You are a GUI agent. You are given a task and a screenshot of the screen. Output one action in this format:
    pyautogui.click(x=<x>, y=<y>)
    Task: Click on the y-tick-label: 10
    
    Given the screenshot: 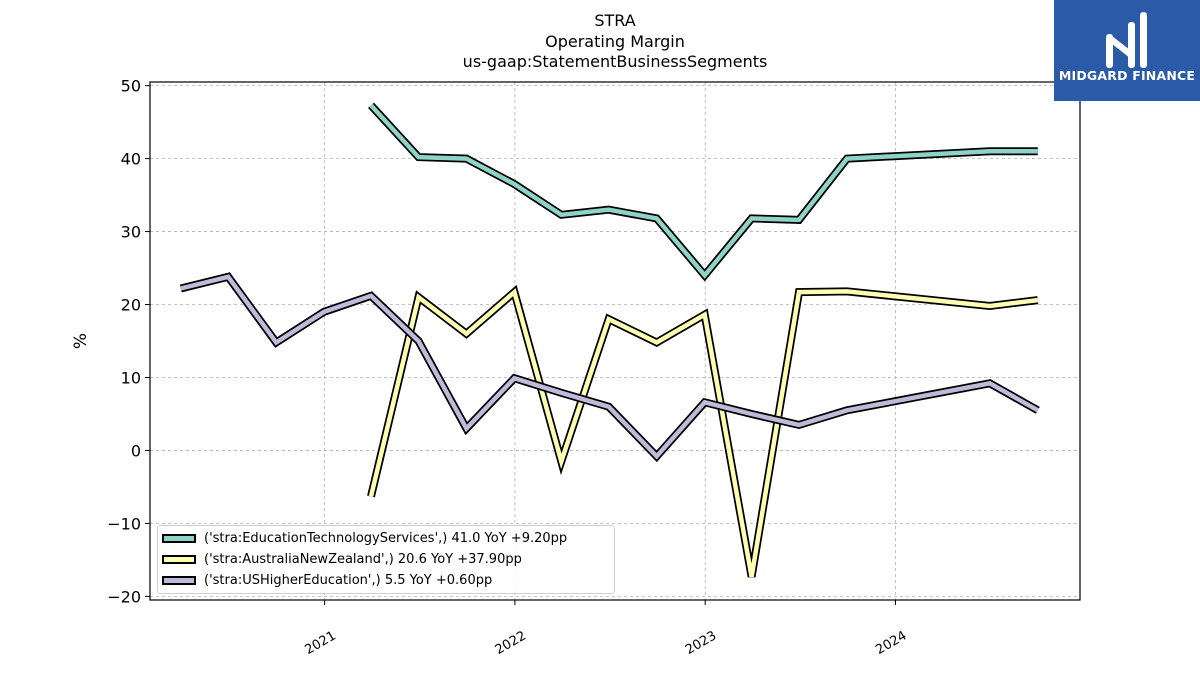 What is the action you would take?
    pyautogui.click(x=131, y=377)
    